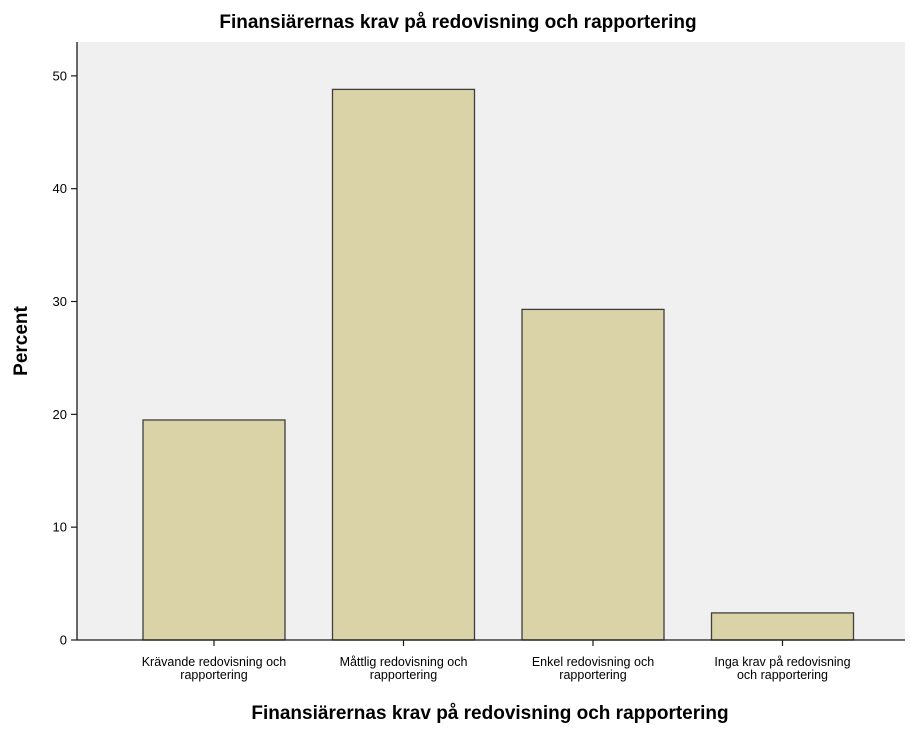 This screenshot has width=910, height=731. I want to click on y-tick-label: 0, so click(63, 640).